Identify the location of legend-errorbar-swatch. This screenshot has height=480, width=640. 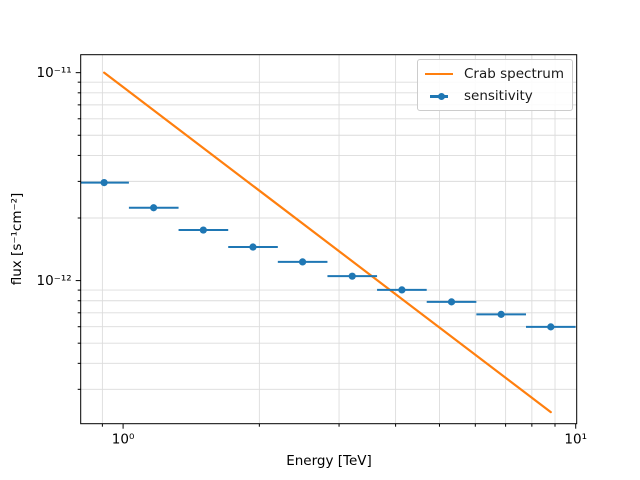
(440, 96).